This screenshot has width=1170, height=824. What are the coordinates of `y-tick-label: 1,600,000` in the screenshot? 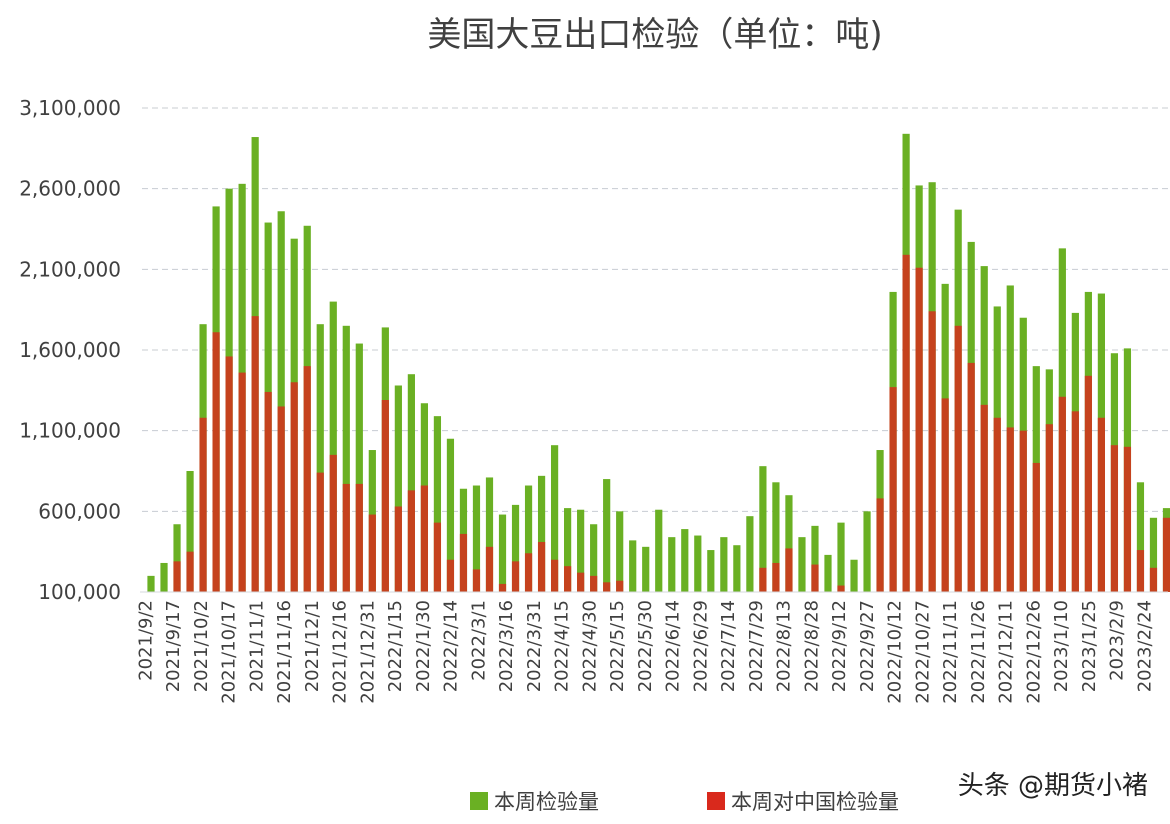 It's located at (70, 350).